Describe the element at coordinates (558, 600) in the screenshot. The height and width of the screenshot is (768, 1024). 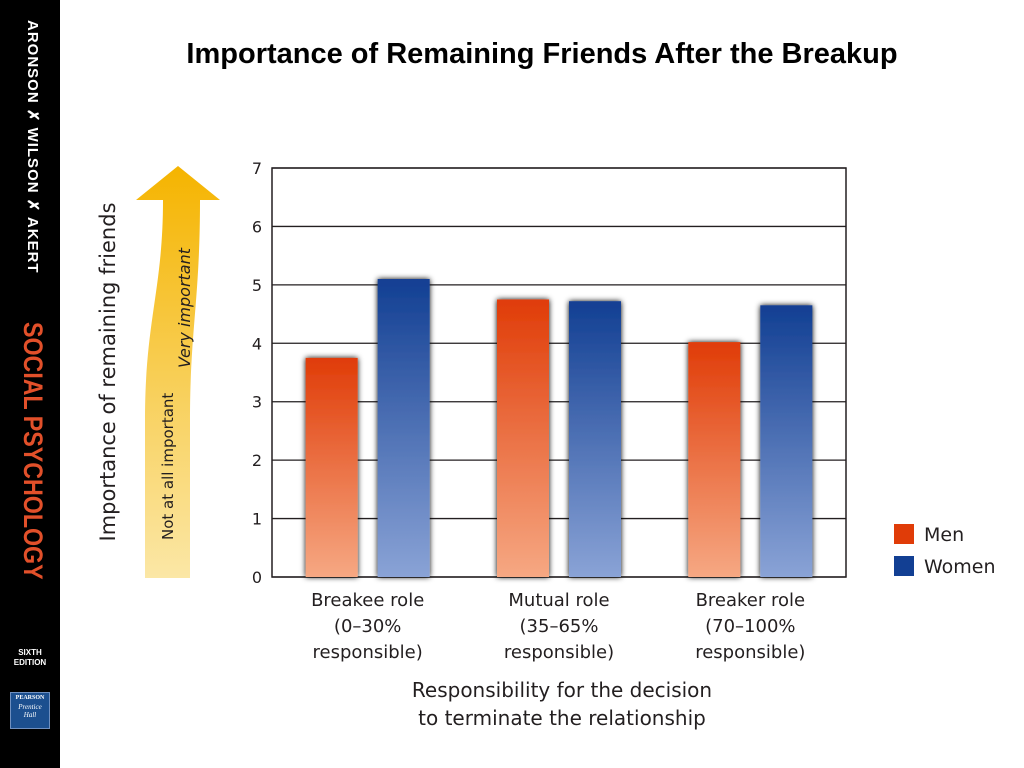
I see `x-category-label: Mutual role` at that location.